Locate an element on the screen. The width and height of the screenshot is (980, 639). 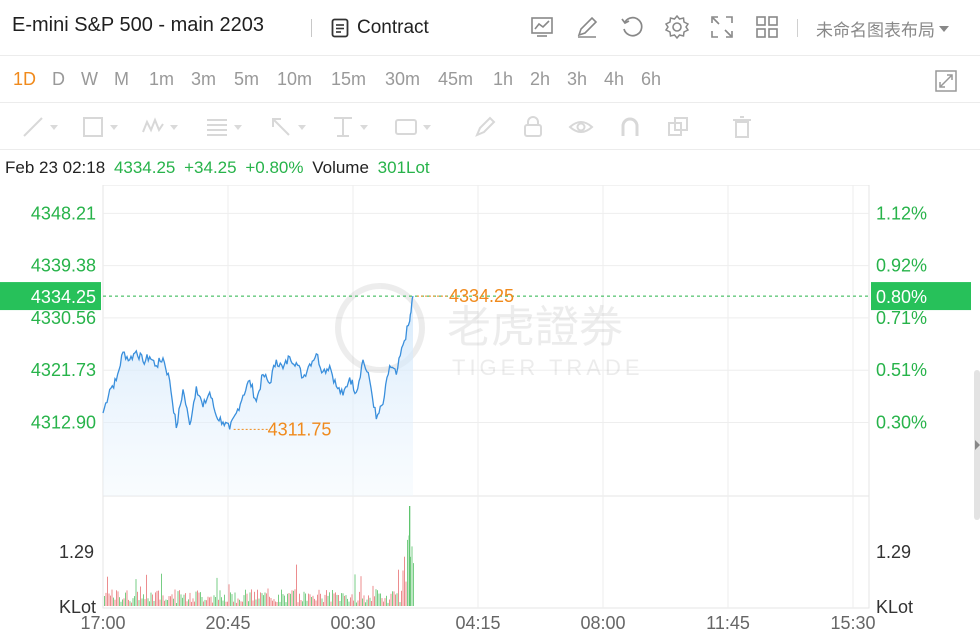
wave-tool-icon is located at coordinates (159, 127).